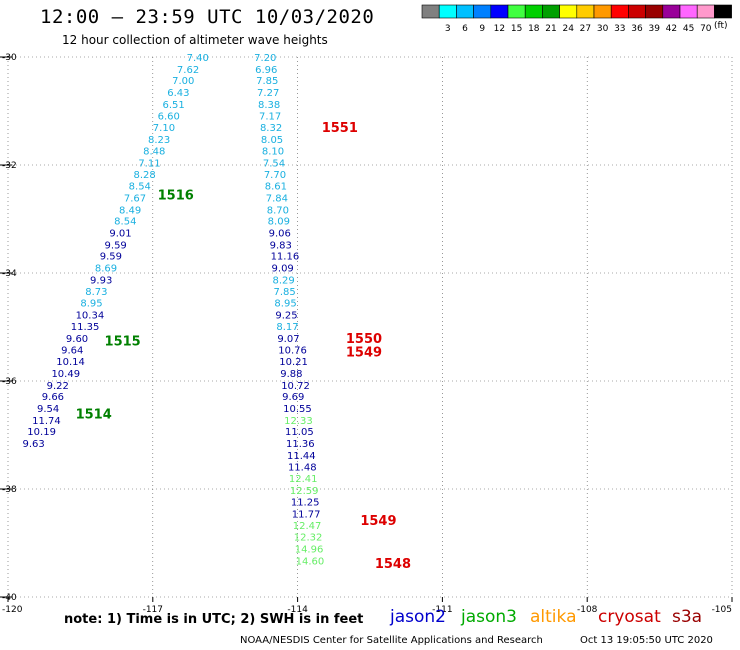 This screenshot has width=740, height=650. Describe the element at coordinates (297, 610) in the screenshot. I see `x-tick-label: -114` at that location.